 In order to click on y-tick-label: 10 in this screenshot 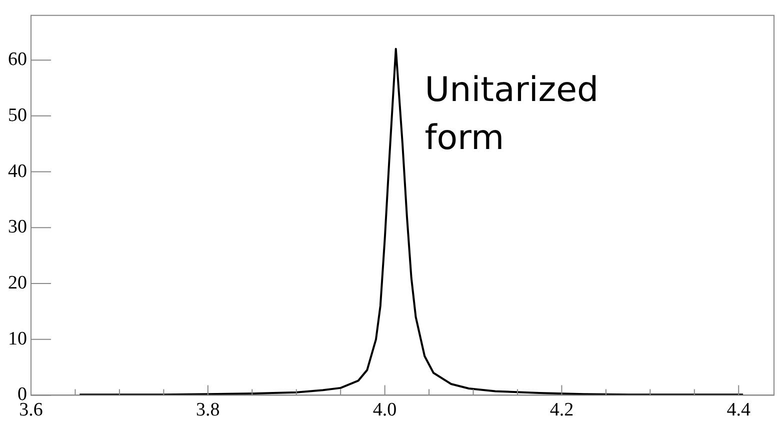, I will do `click(17, 339)`.